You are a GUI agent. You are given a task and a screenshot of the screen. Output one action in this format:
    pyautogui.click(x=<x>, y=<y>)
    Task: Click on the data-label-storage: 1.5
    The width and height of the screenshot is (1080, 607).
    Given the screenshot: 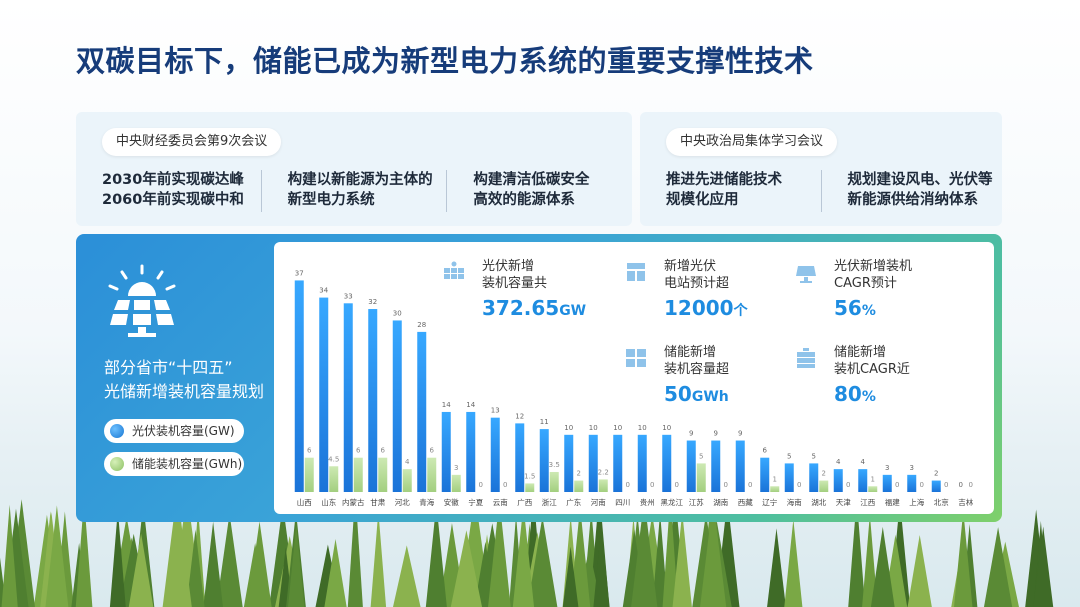 What is the action you would take?
    pyautogui.click(x=529, y=476)
    